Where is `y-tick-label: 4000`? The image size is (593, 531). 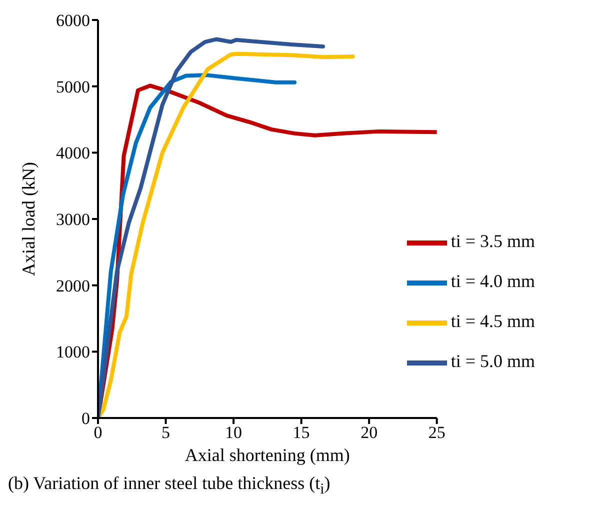 y-tick-label: 4000 is located at coordinates (73, 153).